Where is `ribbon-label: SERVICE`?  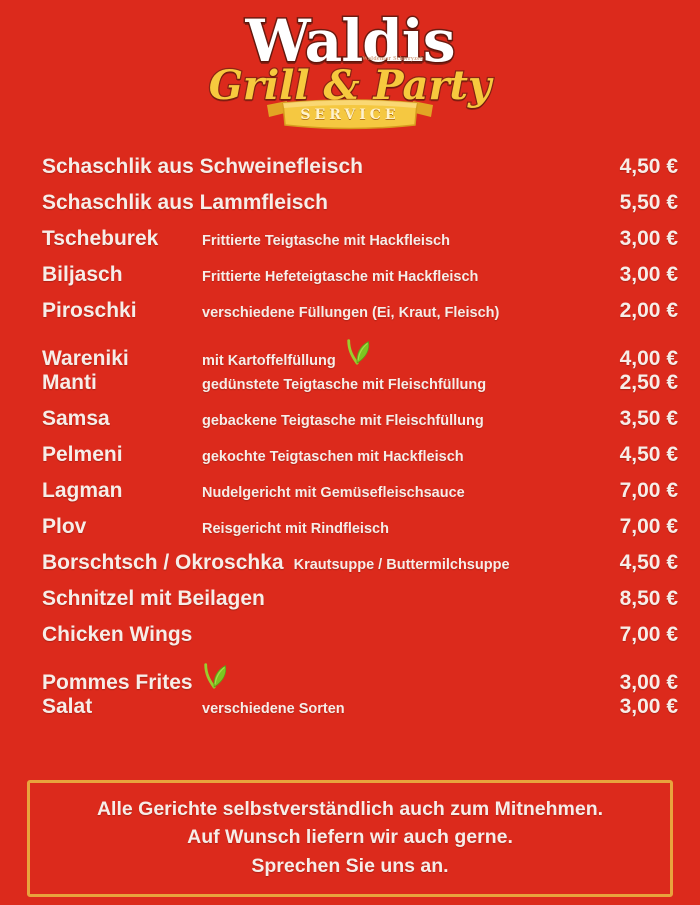
ribbon-label: SERVICE is located at coordinates (350, 115).